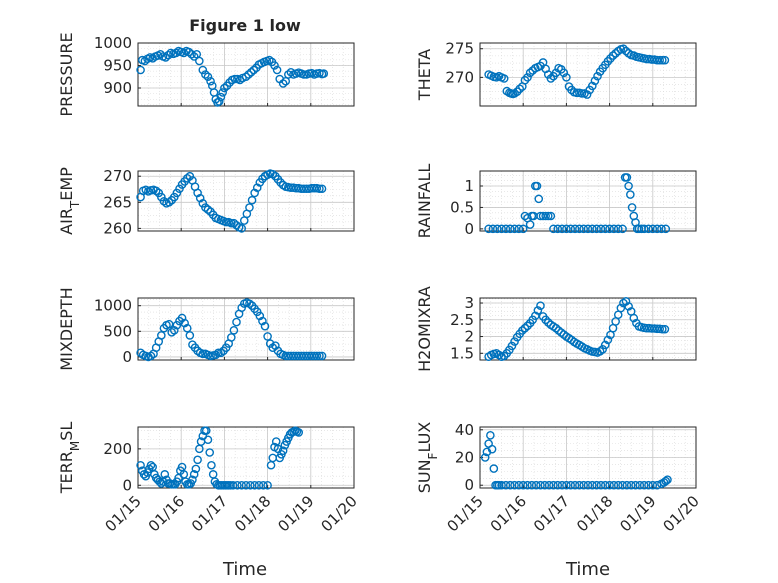 Image resolution: width=778 pixels, height=583 pixels. What do you see at coordinates (427, 458) in the screenshot?
I see `y-axis-label: SUNFLUX` at bounding box center [427, 458].